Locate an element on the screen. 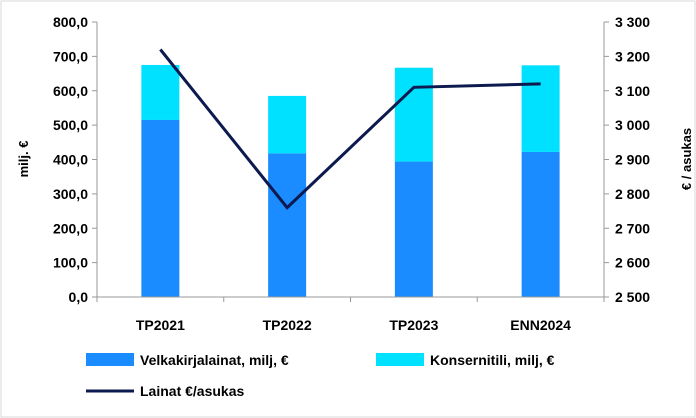 The image size is (696, 418). bar-konsernitili-tp2021 is located at coordinates (160, 92).